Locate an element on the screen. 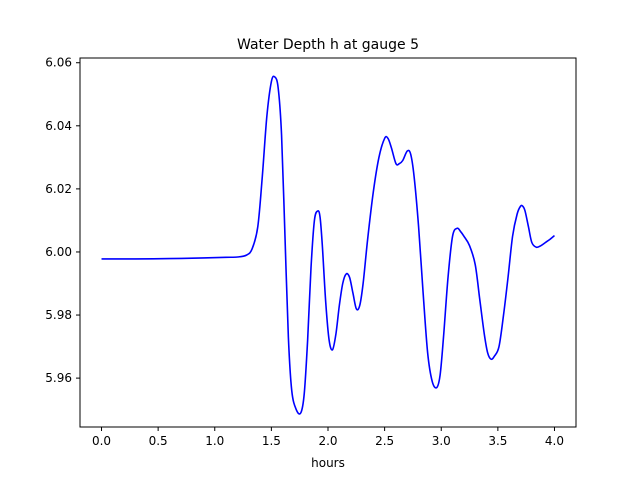 Image resolution: width=640 pixels, height=480 pixels. y-tick-label: 5.98 is located at coordinates (58, 315).